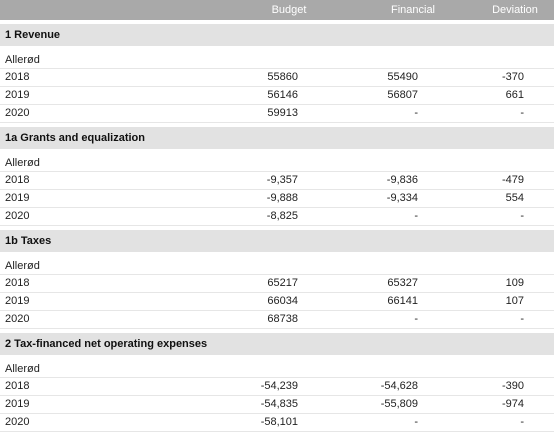  What do you see at coordinates (402, 283) in the screenshot?
I see `financial-cell: 65327` at bounding box center [402, 283].